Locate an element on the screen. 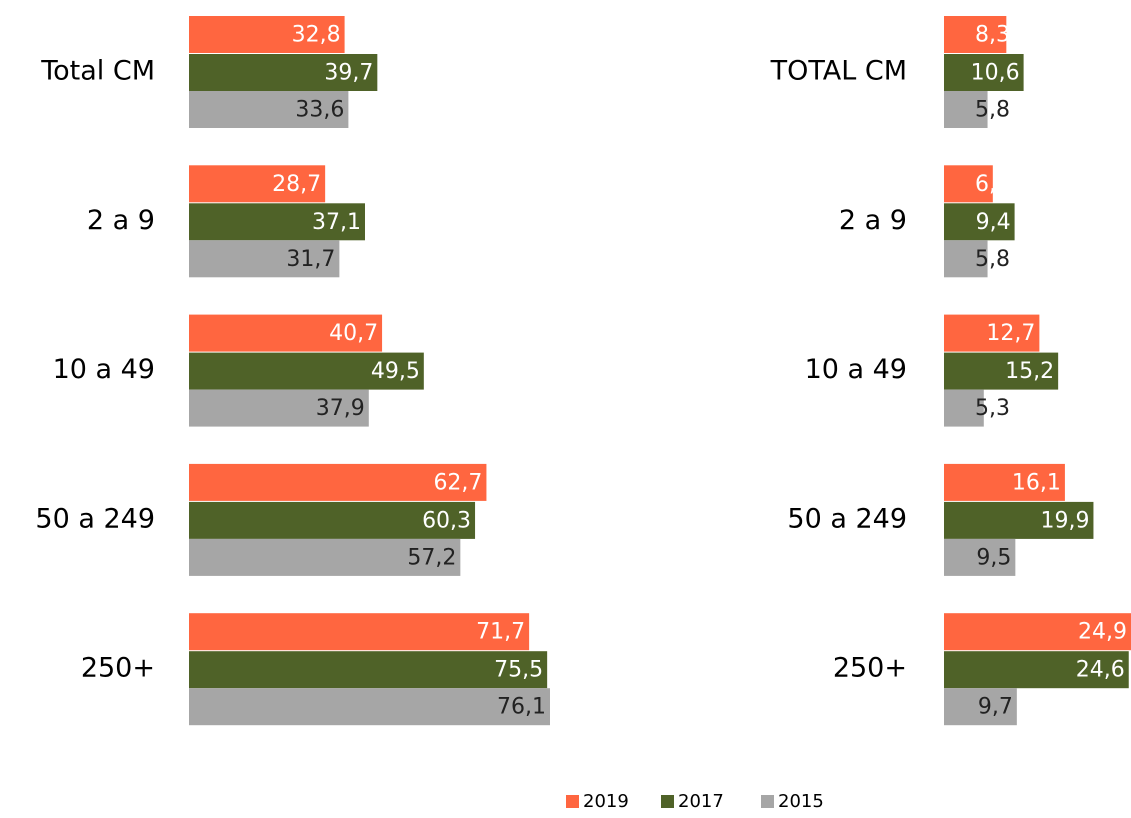  legend-label: 2019 is located at coordinates (606, 801).